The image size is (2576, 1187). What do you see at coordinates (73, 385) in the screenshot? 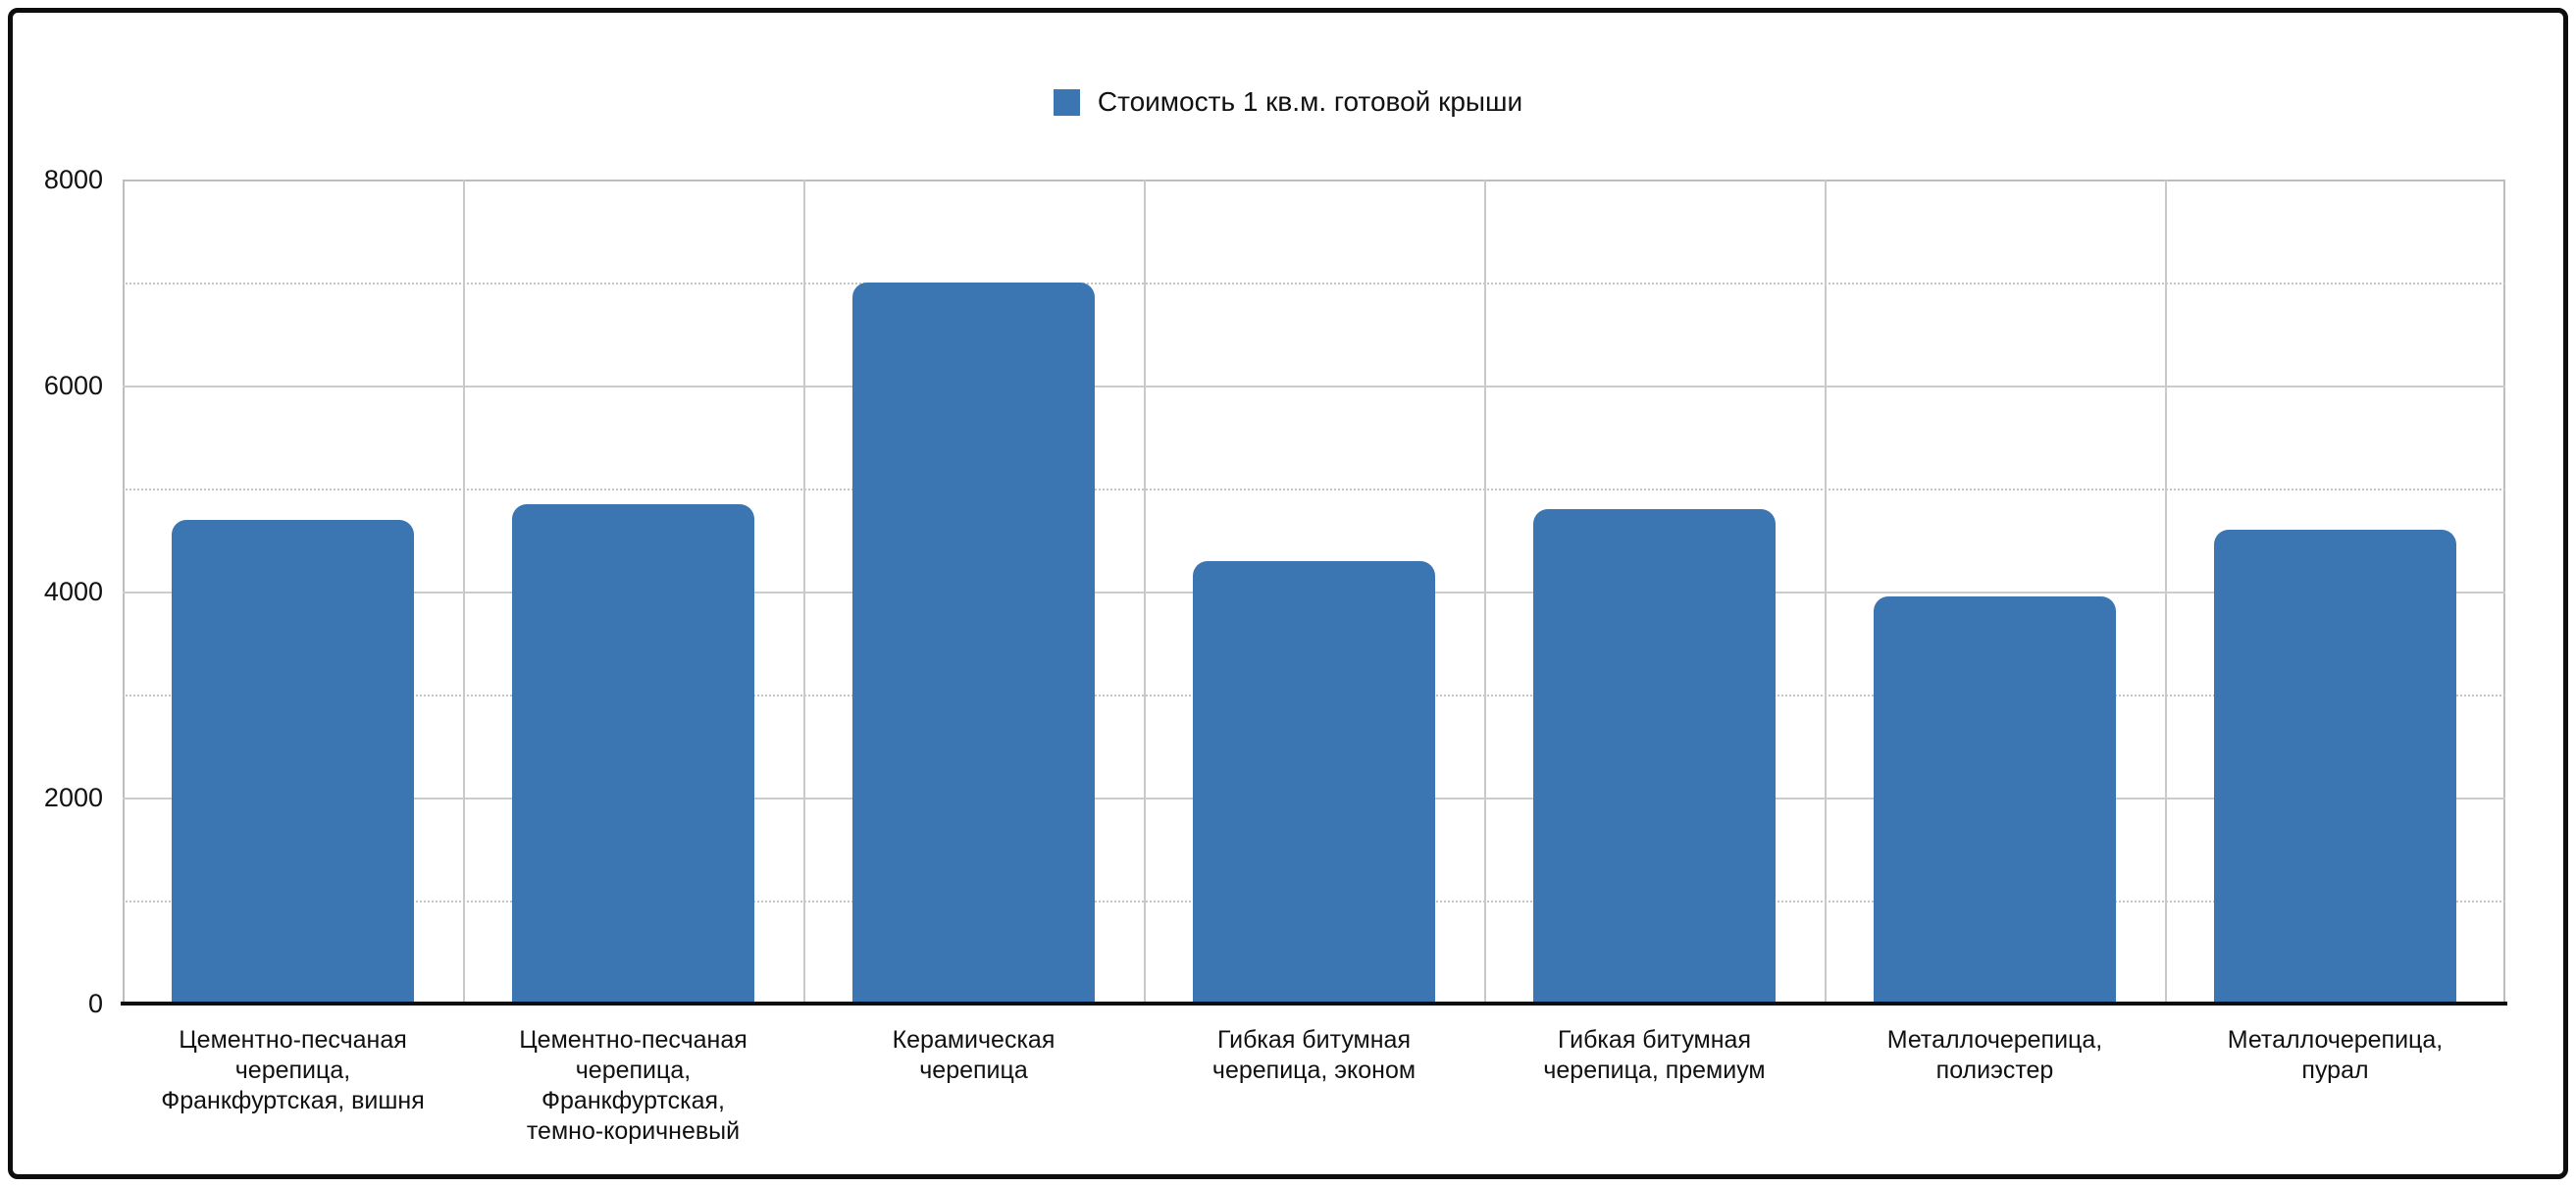
I see `y-tick-label: 6000` at bounding box center [73, 385].